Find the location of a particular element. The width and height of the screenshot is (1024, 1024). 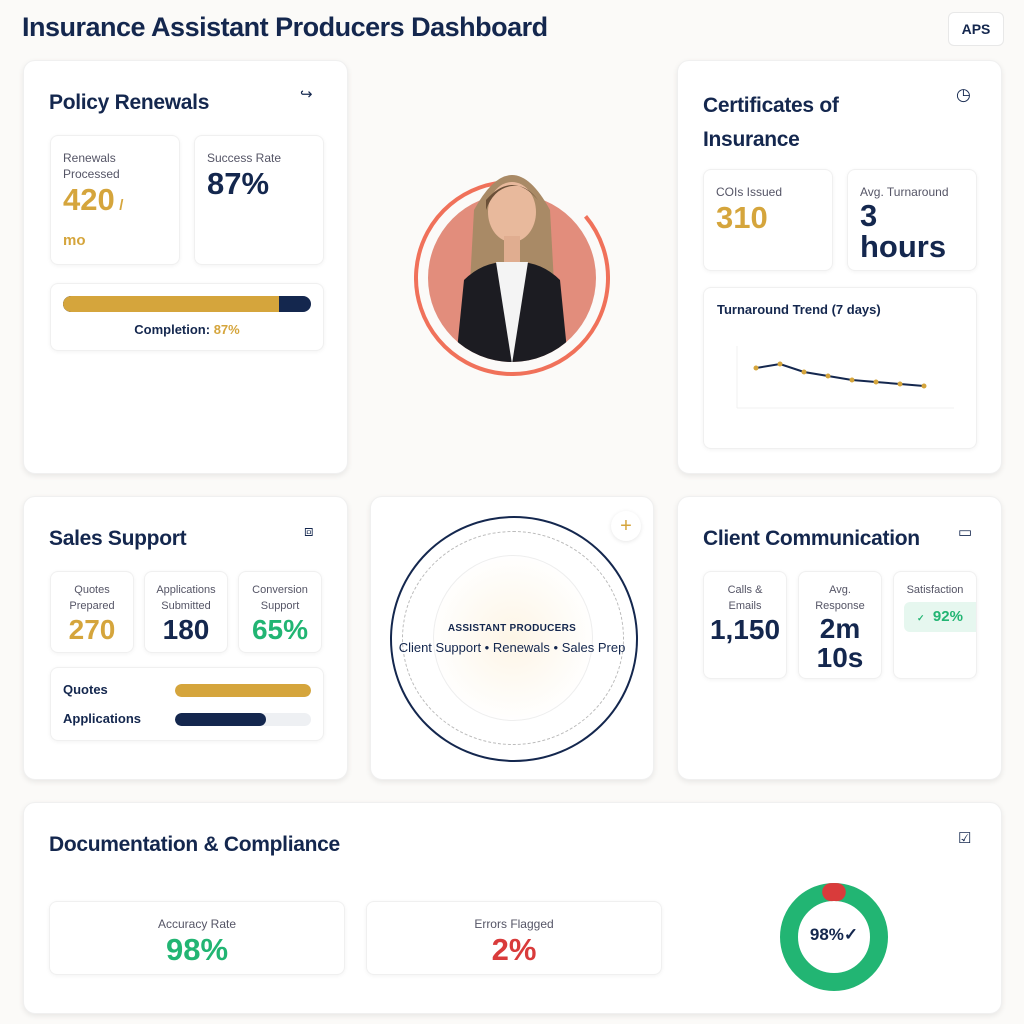

inner-glow is located at coordinates (513, 638).